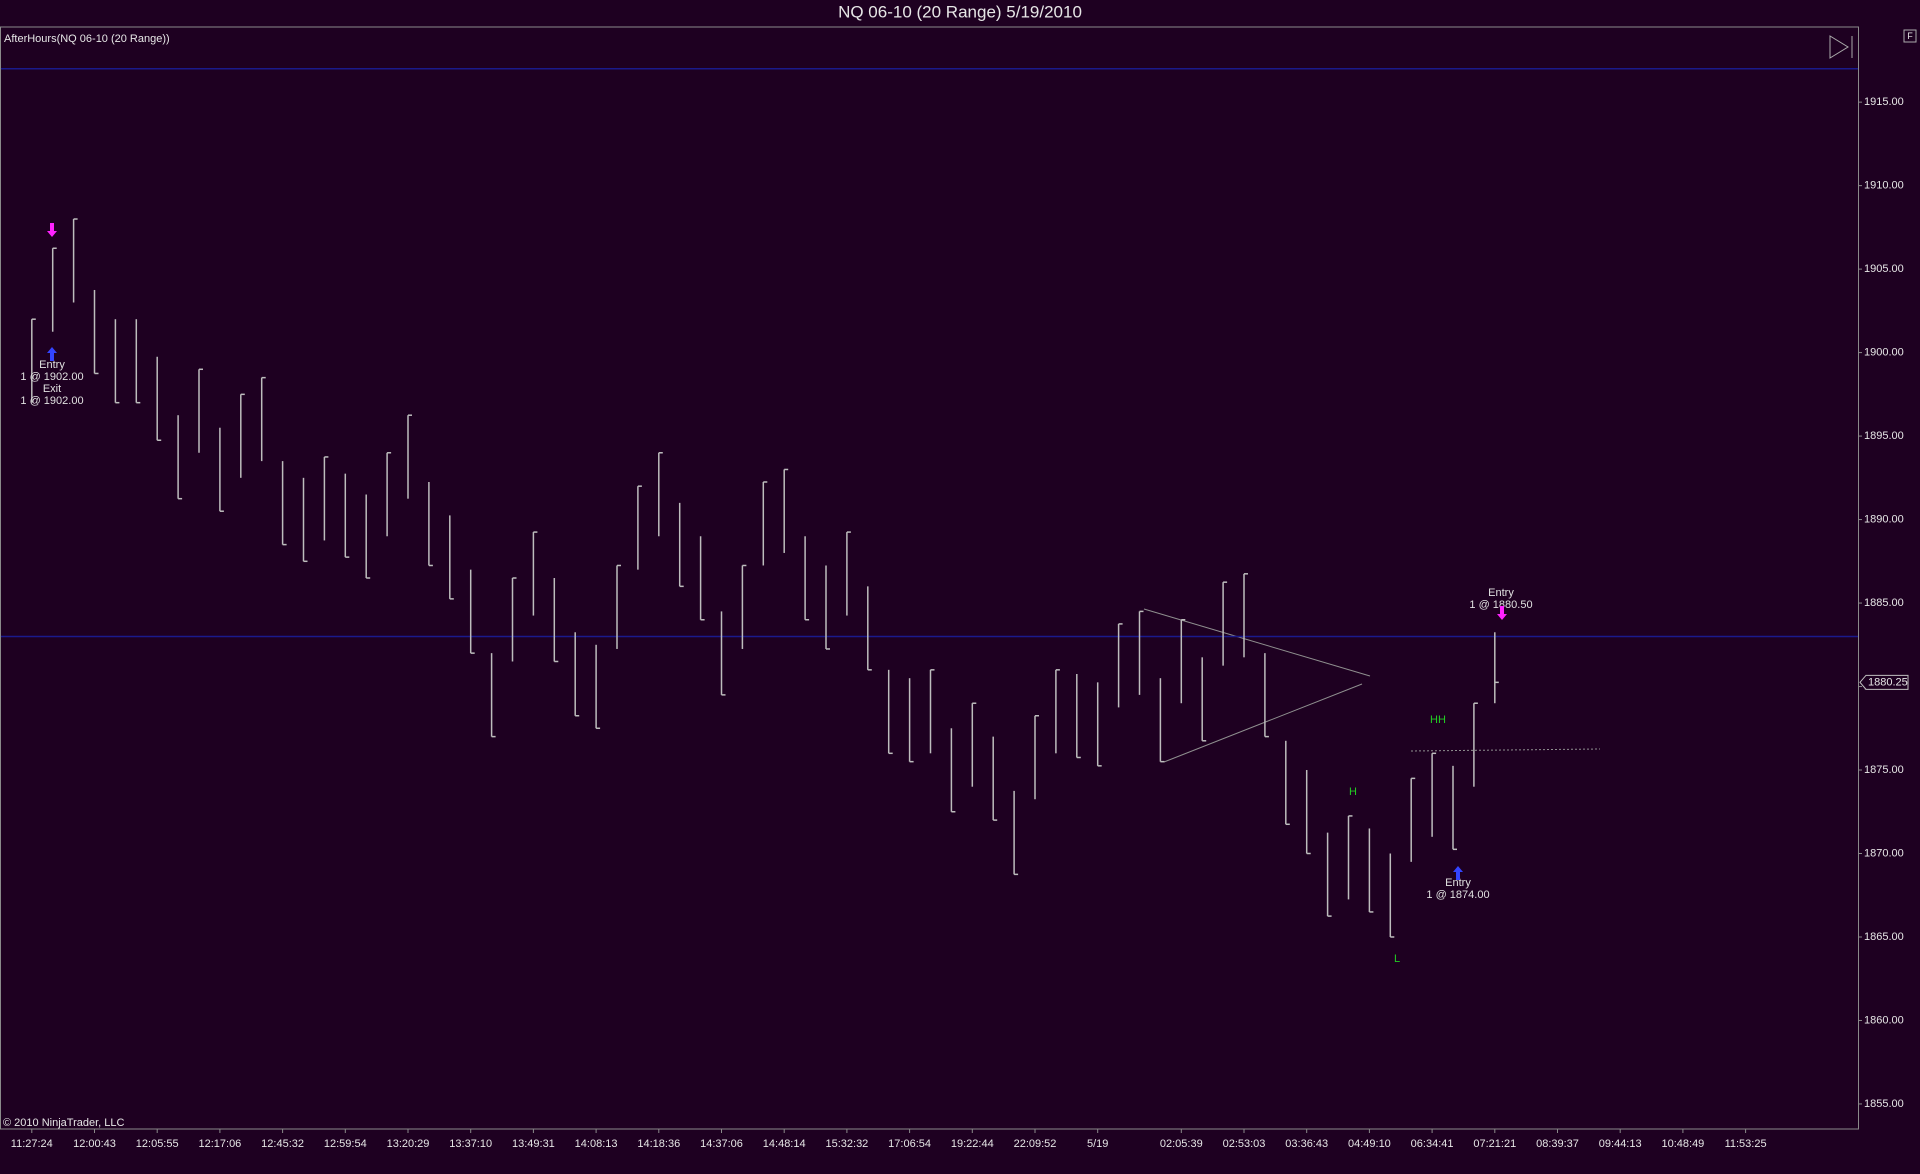 This screenshot has width=1920, height=1174. What do you see at coordinates (960, 11) in the screenshot?
I see `chart-title: NQ 06-10 (20 Range) 5/19/2010` at bounding box center [960, 11].